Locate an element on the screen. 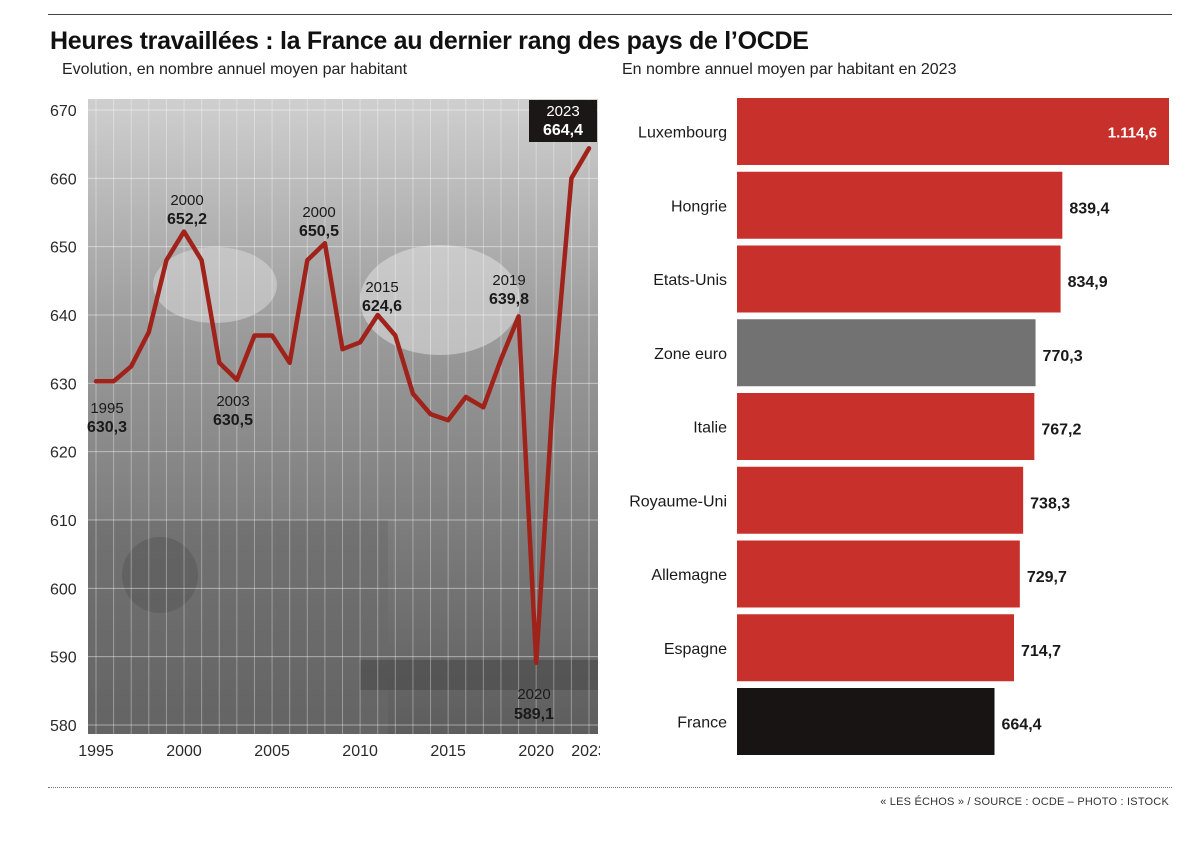 Image resolution: width=1200 pixels, height=846 pixels. annotation-year: 2019 is located at coordinates (508, 280).